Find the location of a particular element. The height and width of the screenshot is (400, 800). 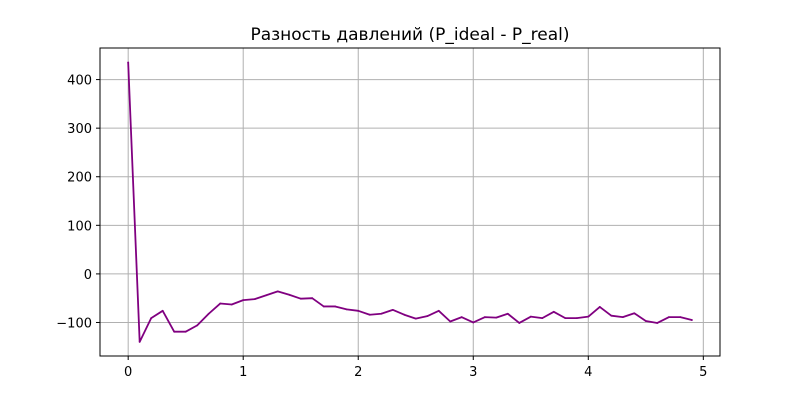

x-tick-label: 0 is located at coordinates (128, 372).